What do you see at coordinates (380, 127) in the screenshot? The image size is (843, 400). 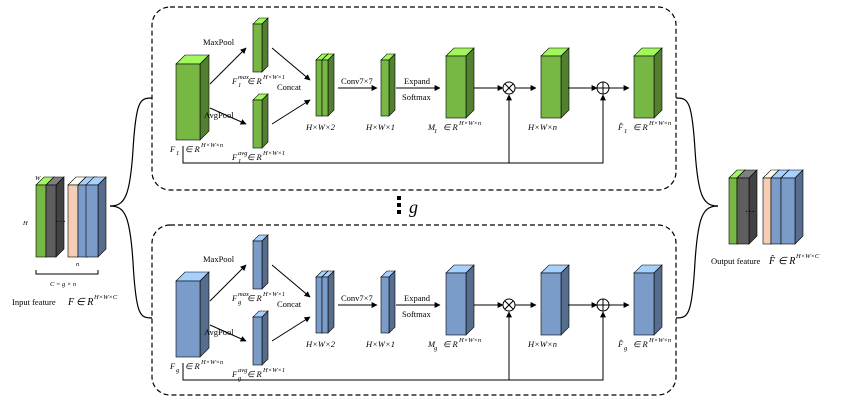 I see `top-branch-conv-dim: H×W×1` at bounding box center [380, 127].